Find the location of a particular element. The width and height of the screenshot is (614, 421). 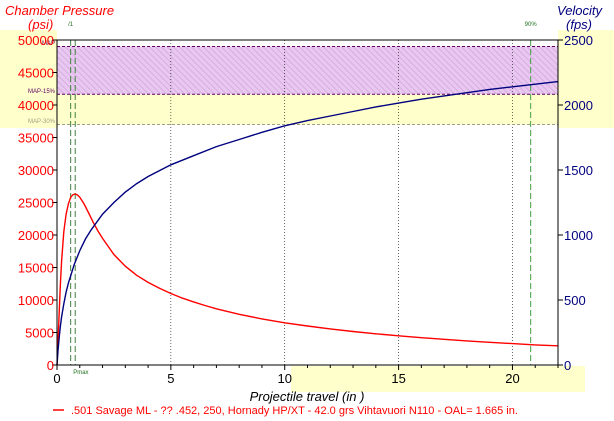

marker-label: 90% is located at coordinates (531, 25).